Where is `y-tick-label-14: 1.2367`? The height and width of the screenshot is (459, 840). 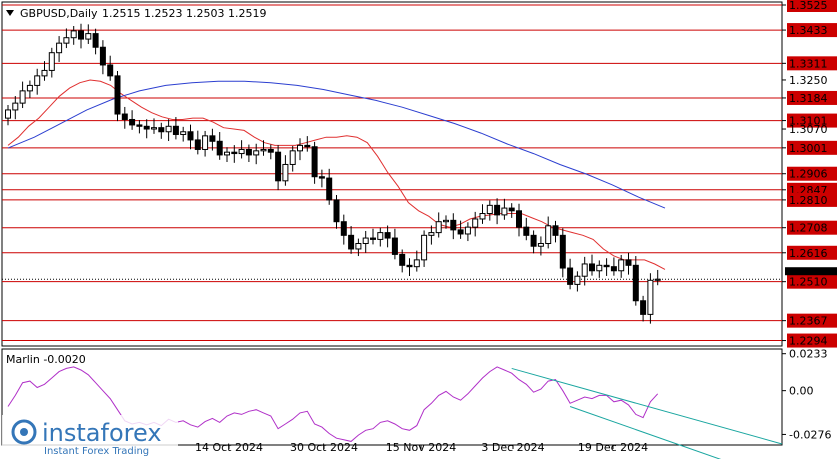
y-tick-label-14: 1.2367 is located at coordinates (808, 321).